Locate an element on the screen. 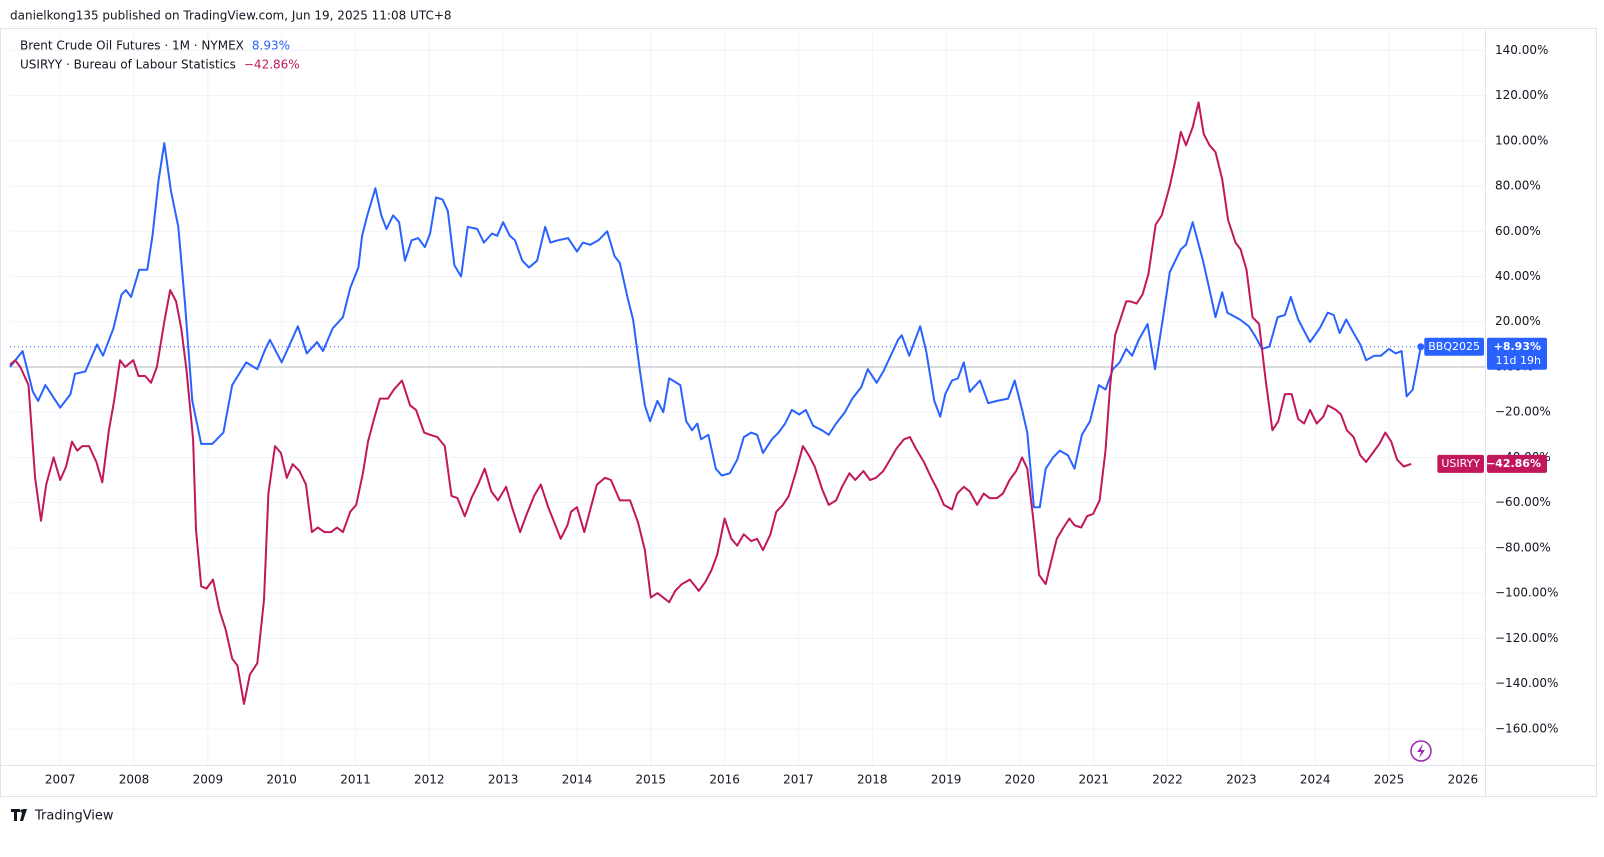 This screenshot has width=1604, height=857. y-tick-label: 60.00% is located at coordinates (1518, 231).